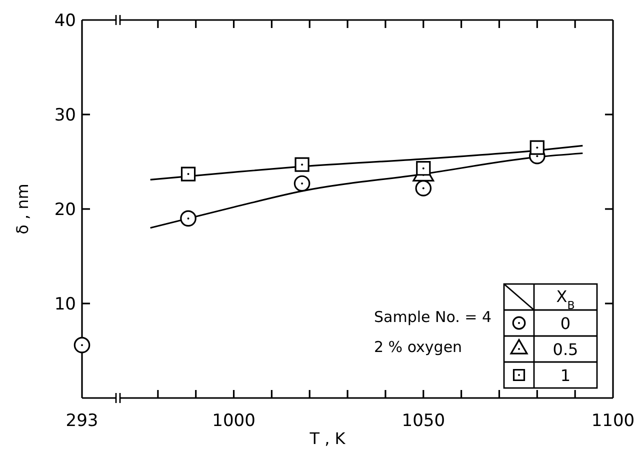 The height and width of the screenshot is (453, 636). I want to click on x-tick-label: 1000, so click(234, 421).